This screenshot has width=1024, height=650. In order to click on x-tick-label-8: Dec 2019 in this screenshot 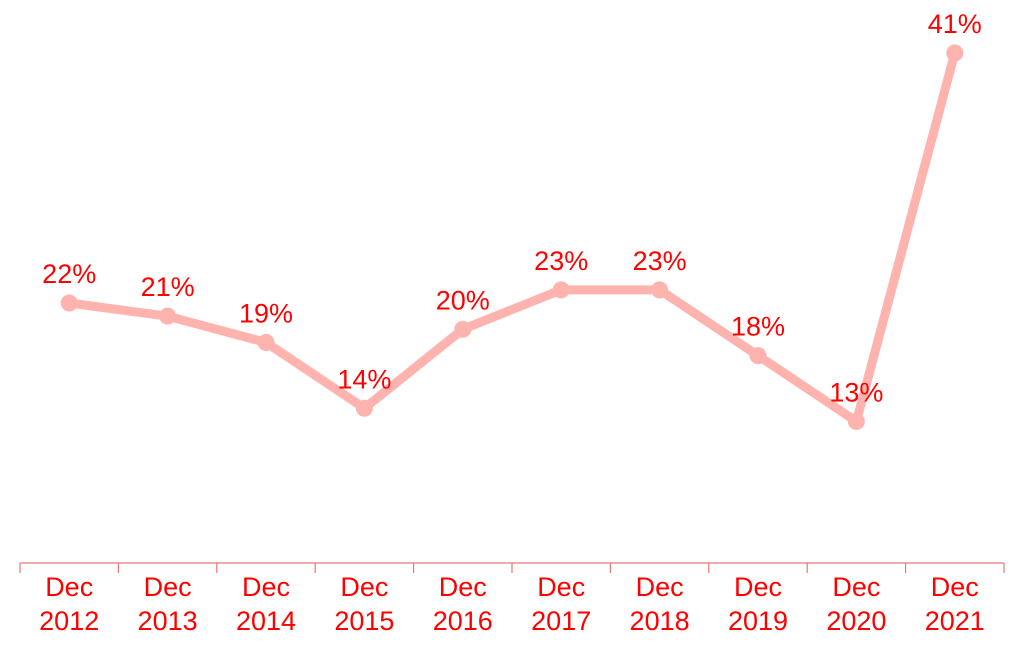, I will do `click(758, 604)`.